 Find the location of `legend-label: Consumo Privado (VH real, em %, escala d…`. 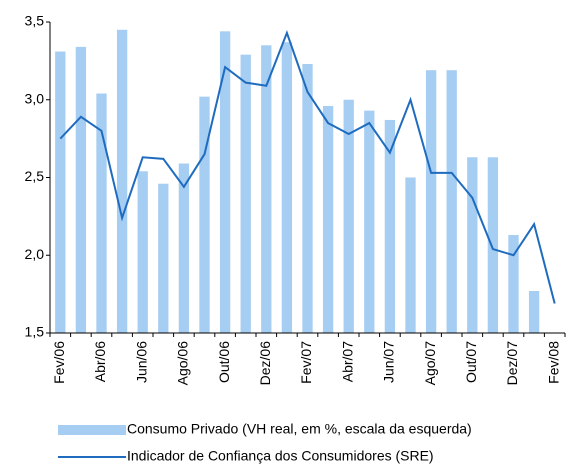

legend-label: Consumo Privado (VH real, em %, escala d… is located at coordinates (299, 429).